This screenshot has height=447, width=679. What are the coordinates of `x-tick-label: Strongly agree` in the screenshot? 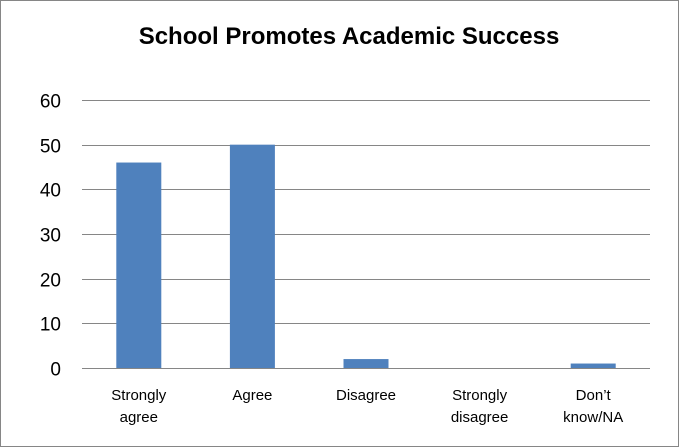 It's located at (139, 406).